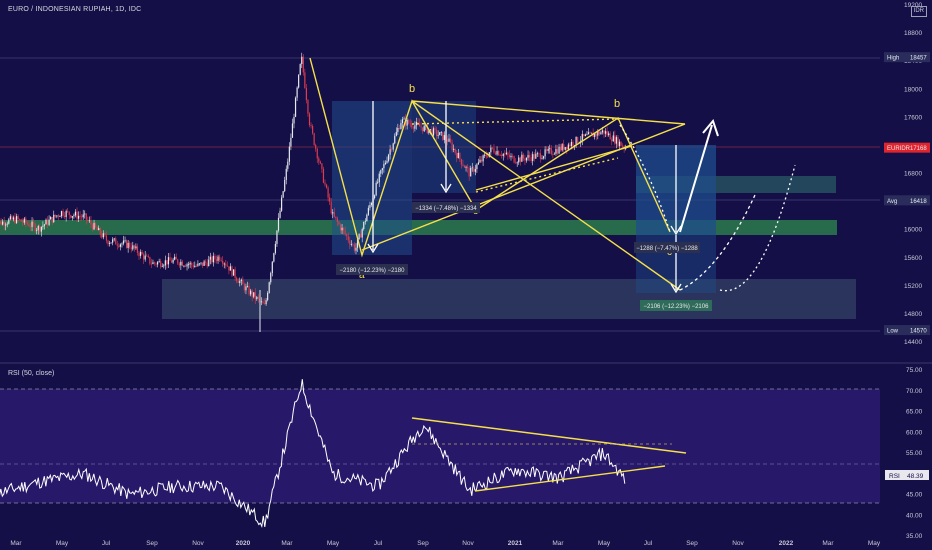  Describe the element at coordinates (918, 11) in the screenshot. I see `currency-badge: IDR` at that location.